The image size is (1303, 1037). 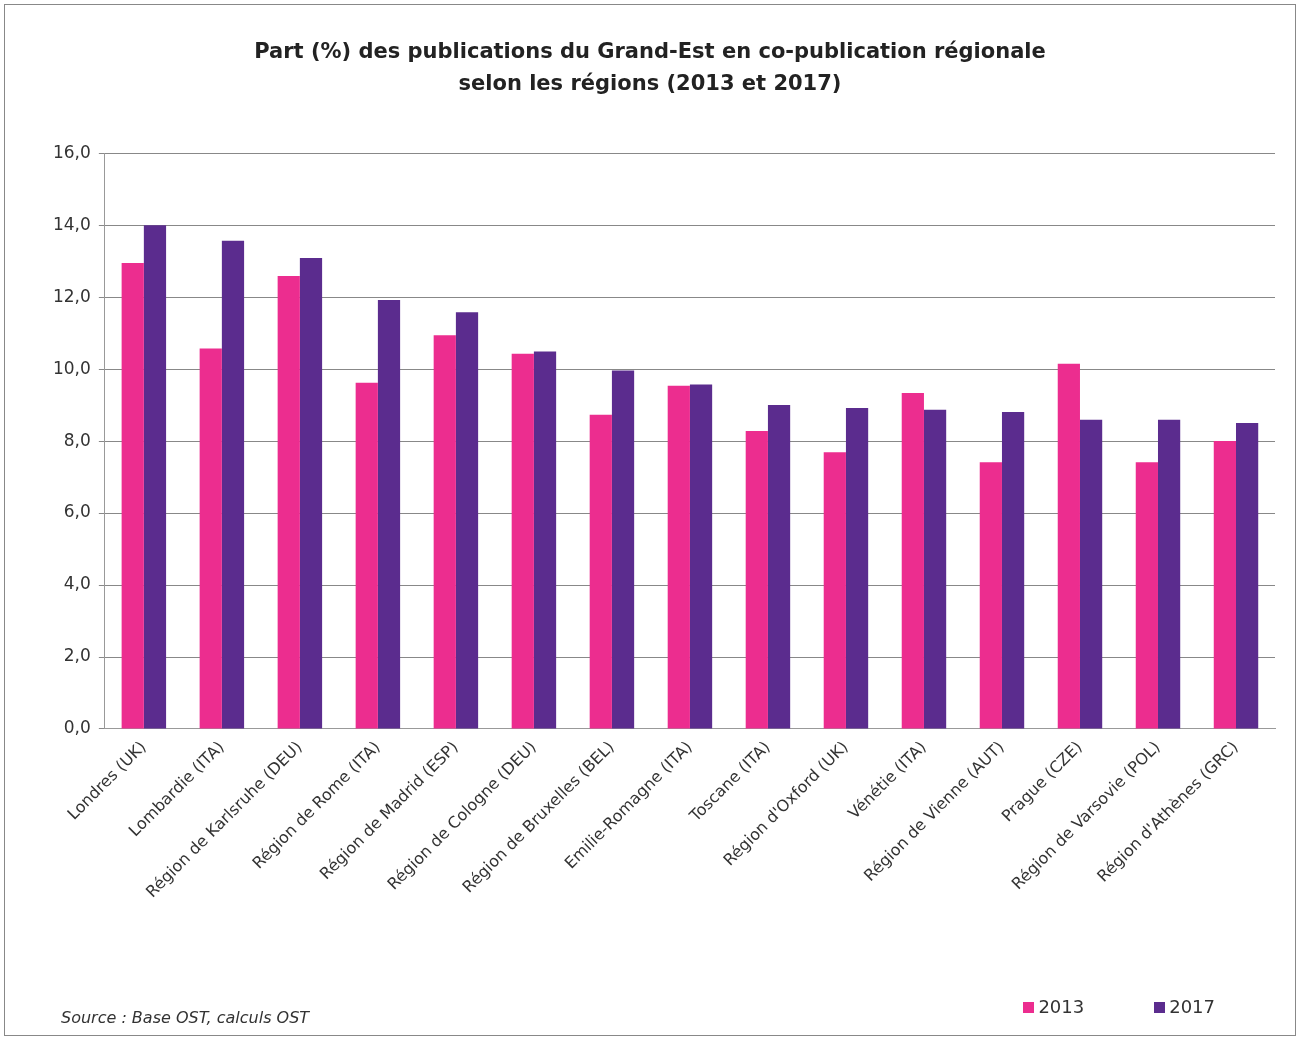 What do you see at coordinates (185, 1017) in the screenshot?
I see `source-note: Source : Base OST, calculs OST` at bounding box center [185, 1017].